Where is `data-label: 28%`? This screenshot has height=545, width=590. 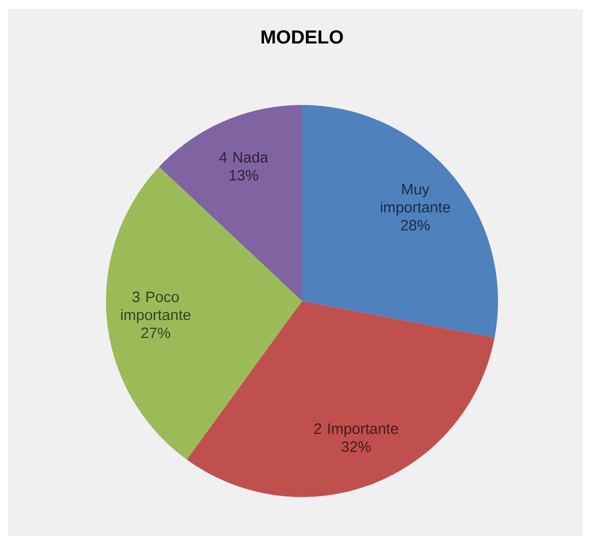
data-label: 28% is located at coordinates (415, 225).